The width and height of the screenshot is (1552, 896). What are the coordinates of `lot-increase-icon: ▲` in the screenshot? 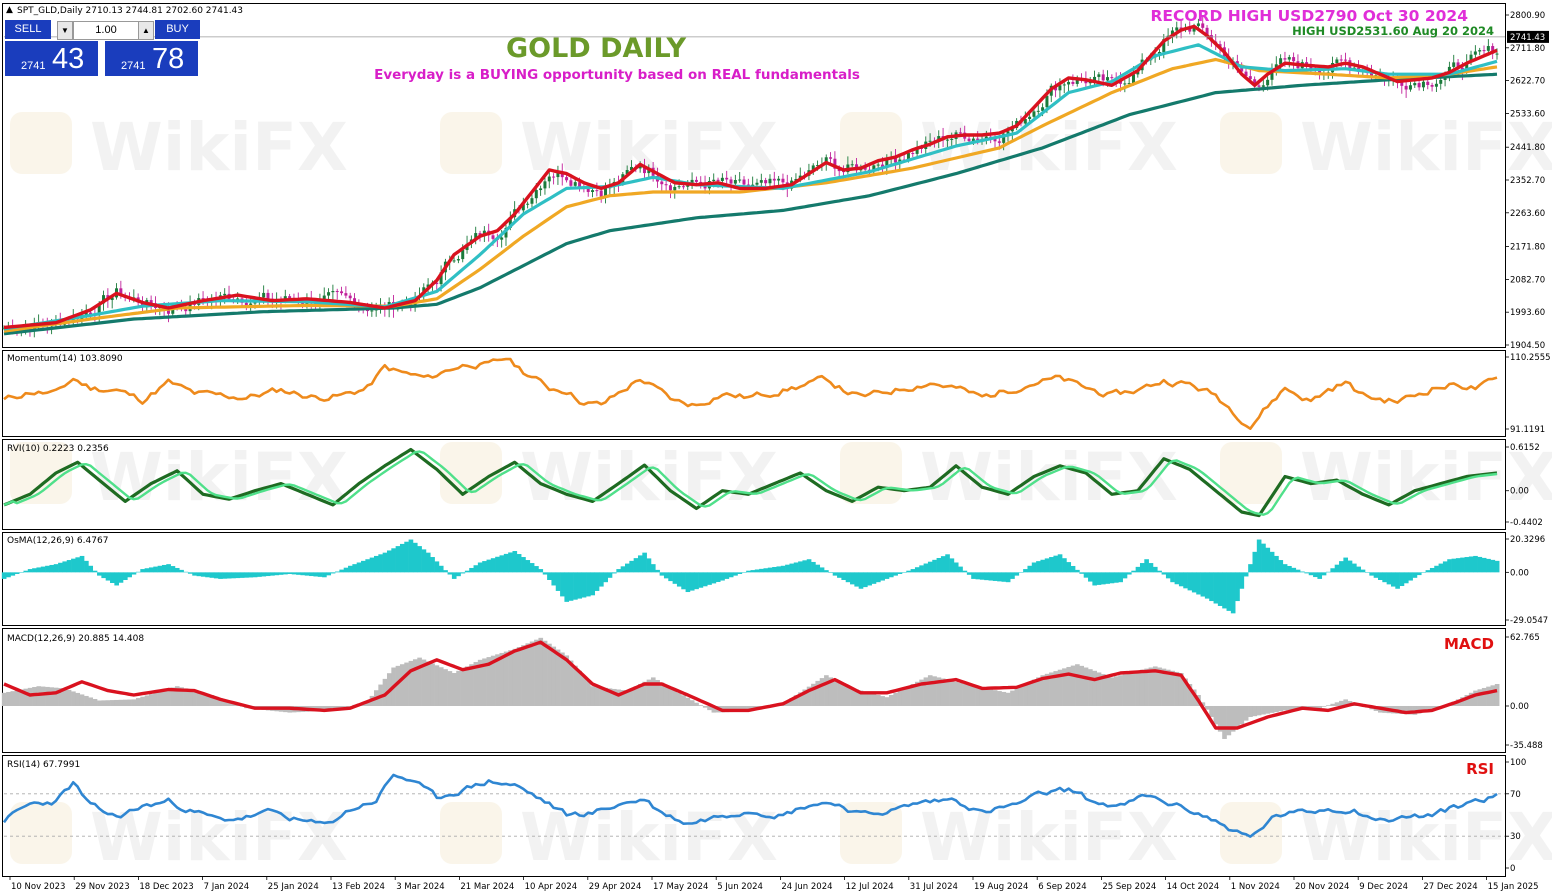 It's located at (146, 30).